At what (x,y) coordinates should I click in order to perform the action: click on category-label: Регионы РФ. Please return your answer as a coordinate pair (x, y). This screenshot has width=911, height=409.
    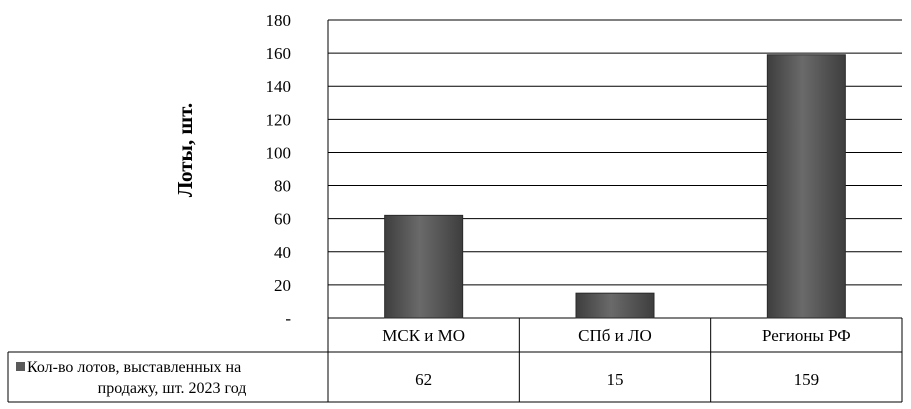
    Looking at the image, I should click on (806, 335).